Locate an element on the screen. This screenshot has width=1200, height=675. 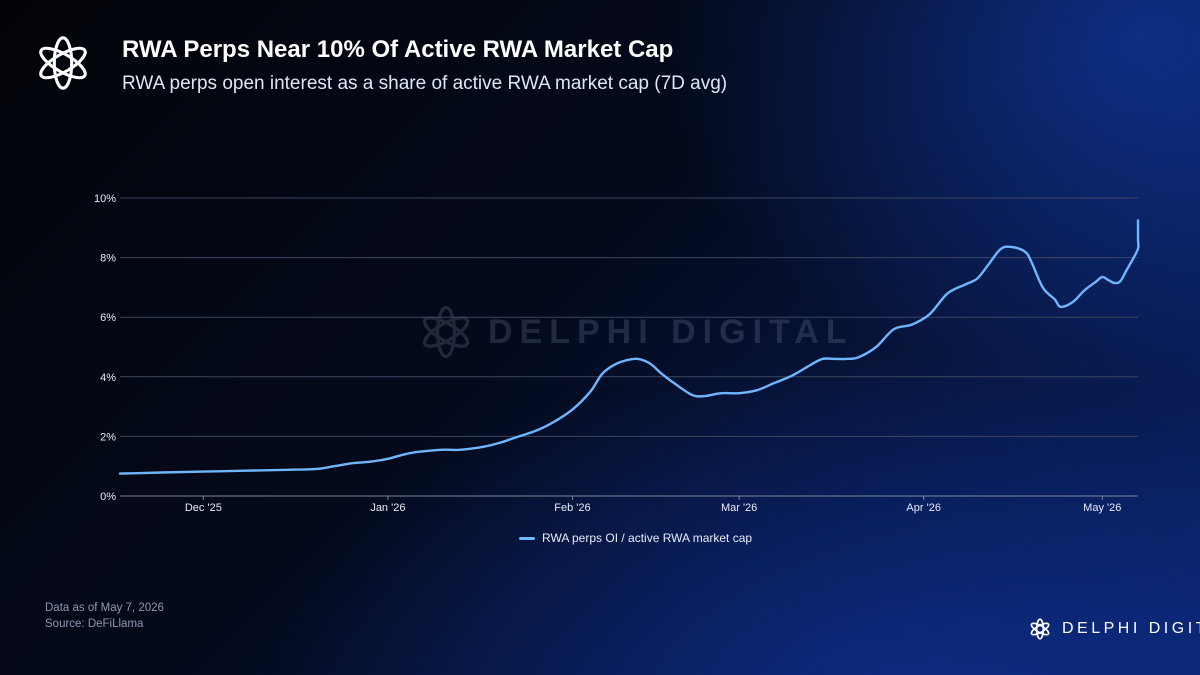
y-tick-label: 6% is located at coordinates (108, 318).